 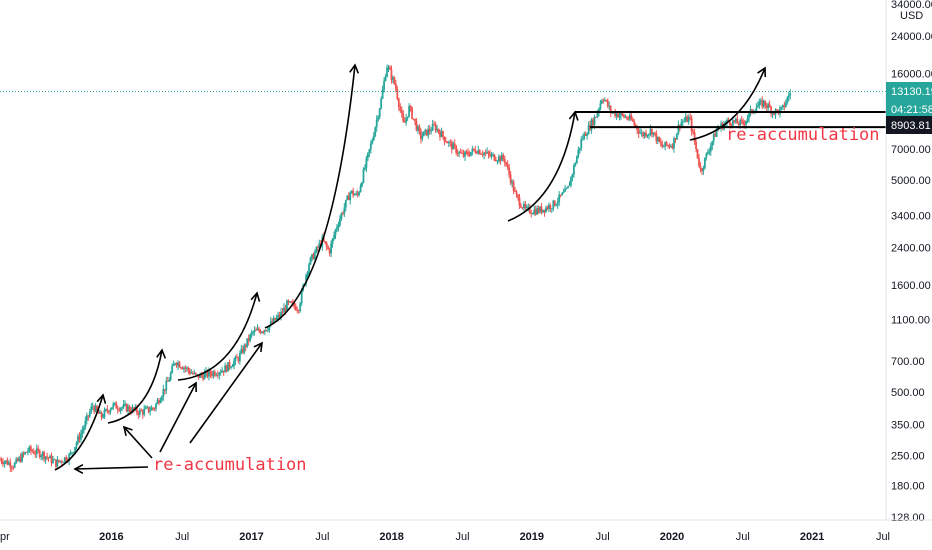 I want to click on price-tick-label: 128.00, so click(x=908, y=518).